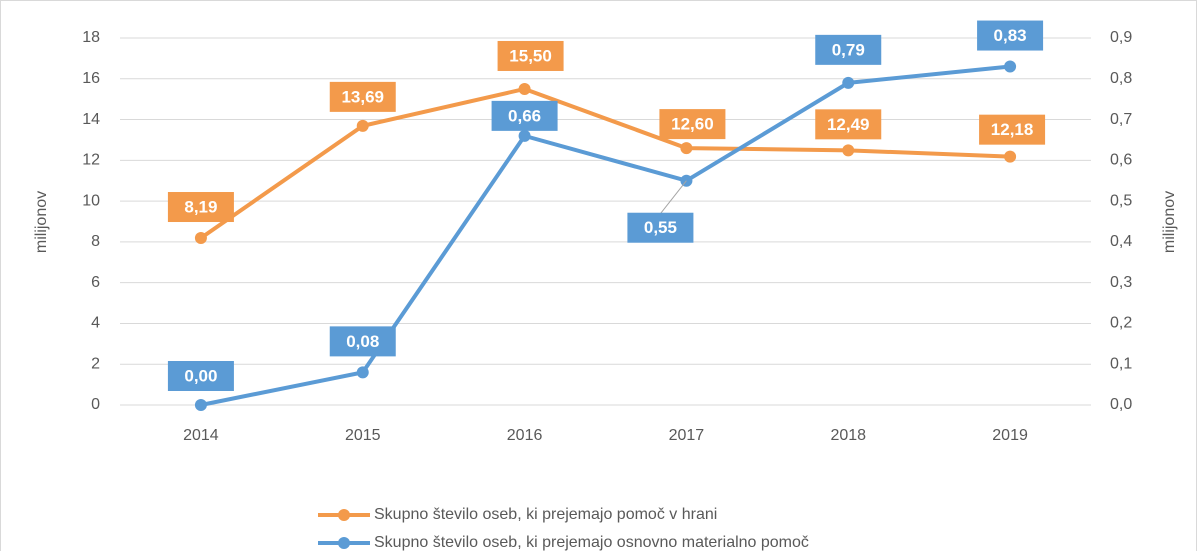 The width and height of the screenshot is (1197, 551). What do you see at coordinates (1121, 363) in the screenshot?
I see `y2-tick-label: 0,1` at bounding box center [1121, 363].